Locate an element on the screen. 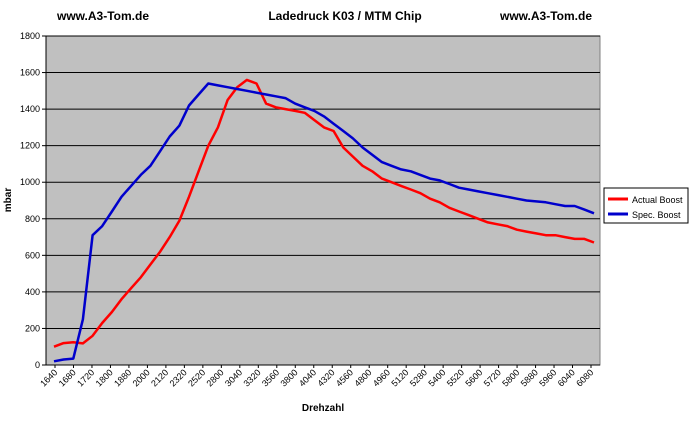  x-tick-label: 5960 is located at coordinates (547, 377).